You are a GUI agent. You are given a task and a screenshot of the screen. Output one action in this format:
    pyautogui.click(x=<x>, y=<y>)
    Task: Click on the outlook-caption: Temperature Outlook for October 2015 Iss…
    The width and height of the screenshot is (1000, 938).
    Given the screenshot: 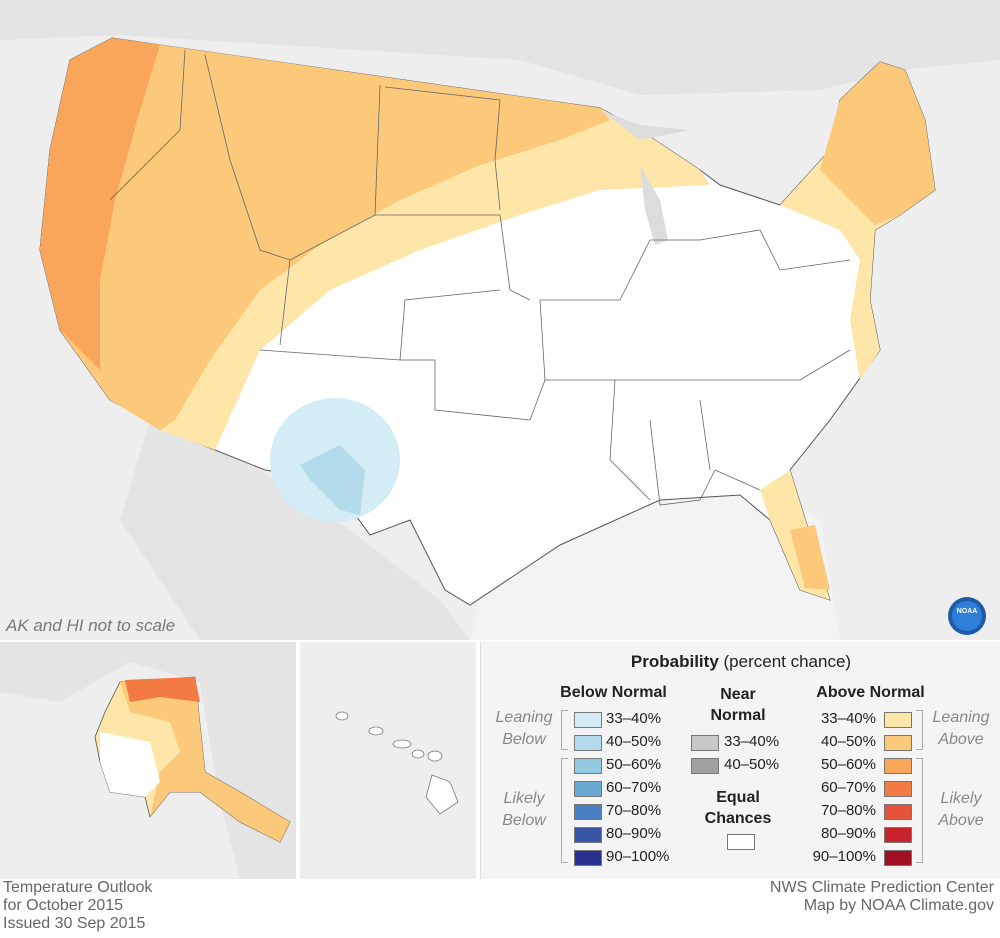 What is the action you would take?
    pyautogui.click(x=77, y=906)
    